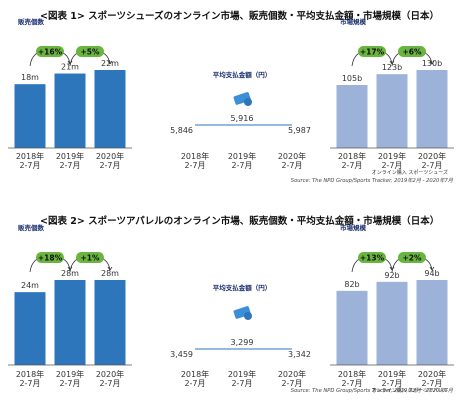 This screenshot has width=461, height=400. Describe the element at coordinates (299, 354) in the screenshot. I see `data-label: 3,342` at that location.